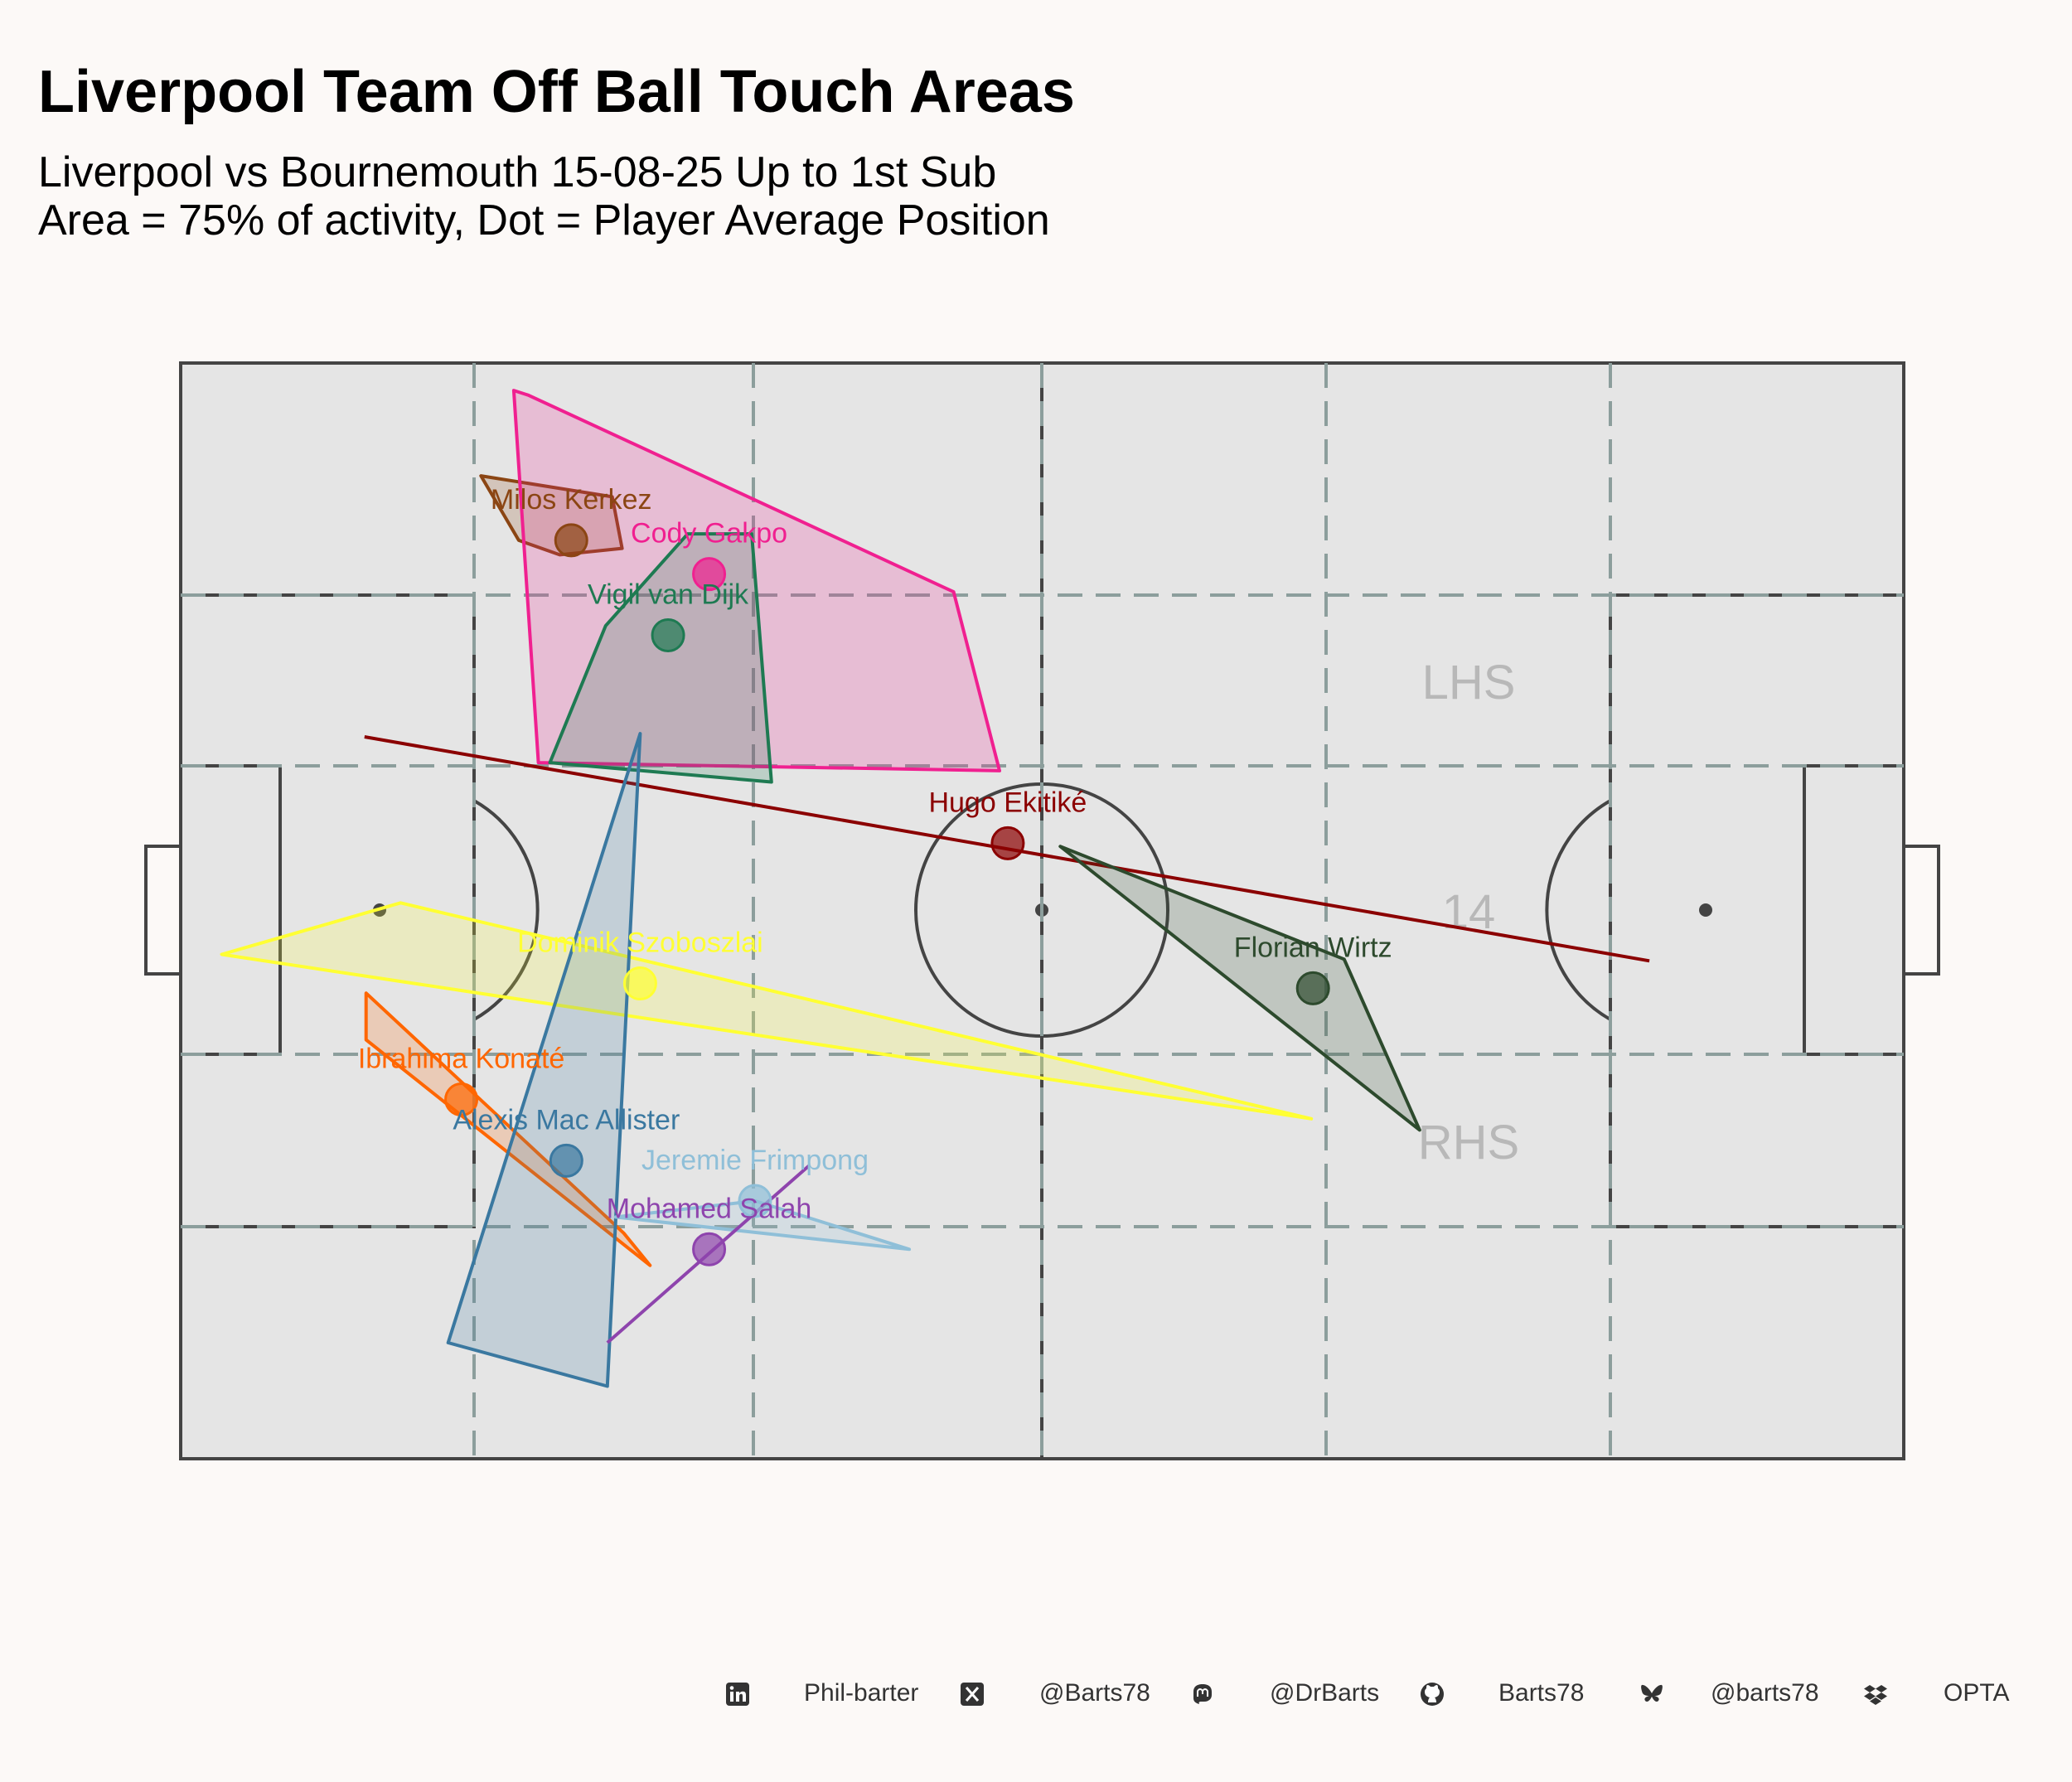 This screenshot has width=2072, height=1782. I want to click on label-vigil-van-dijk: Vigil van Dijk, so click(668, 595).